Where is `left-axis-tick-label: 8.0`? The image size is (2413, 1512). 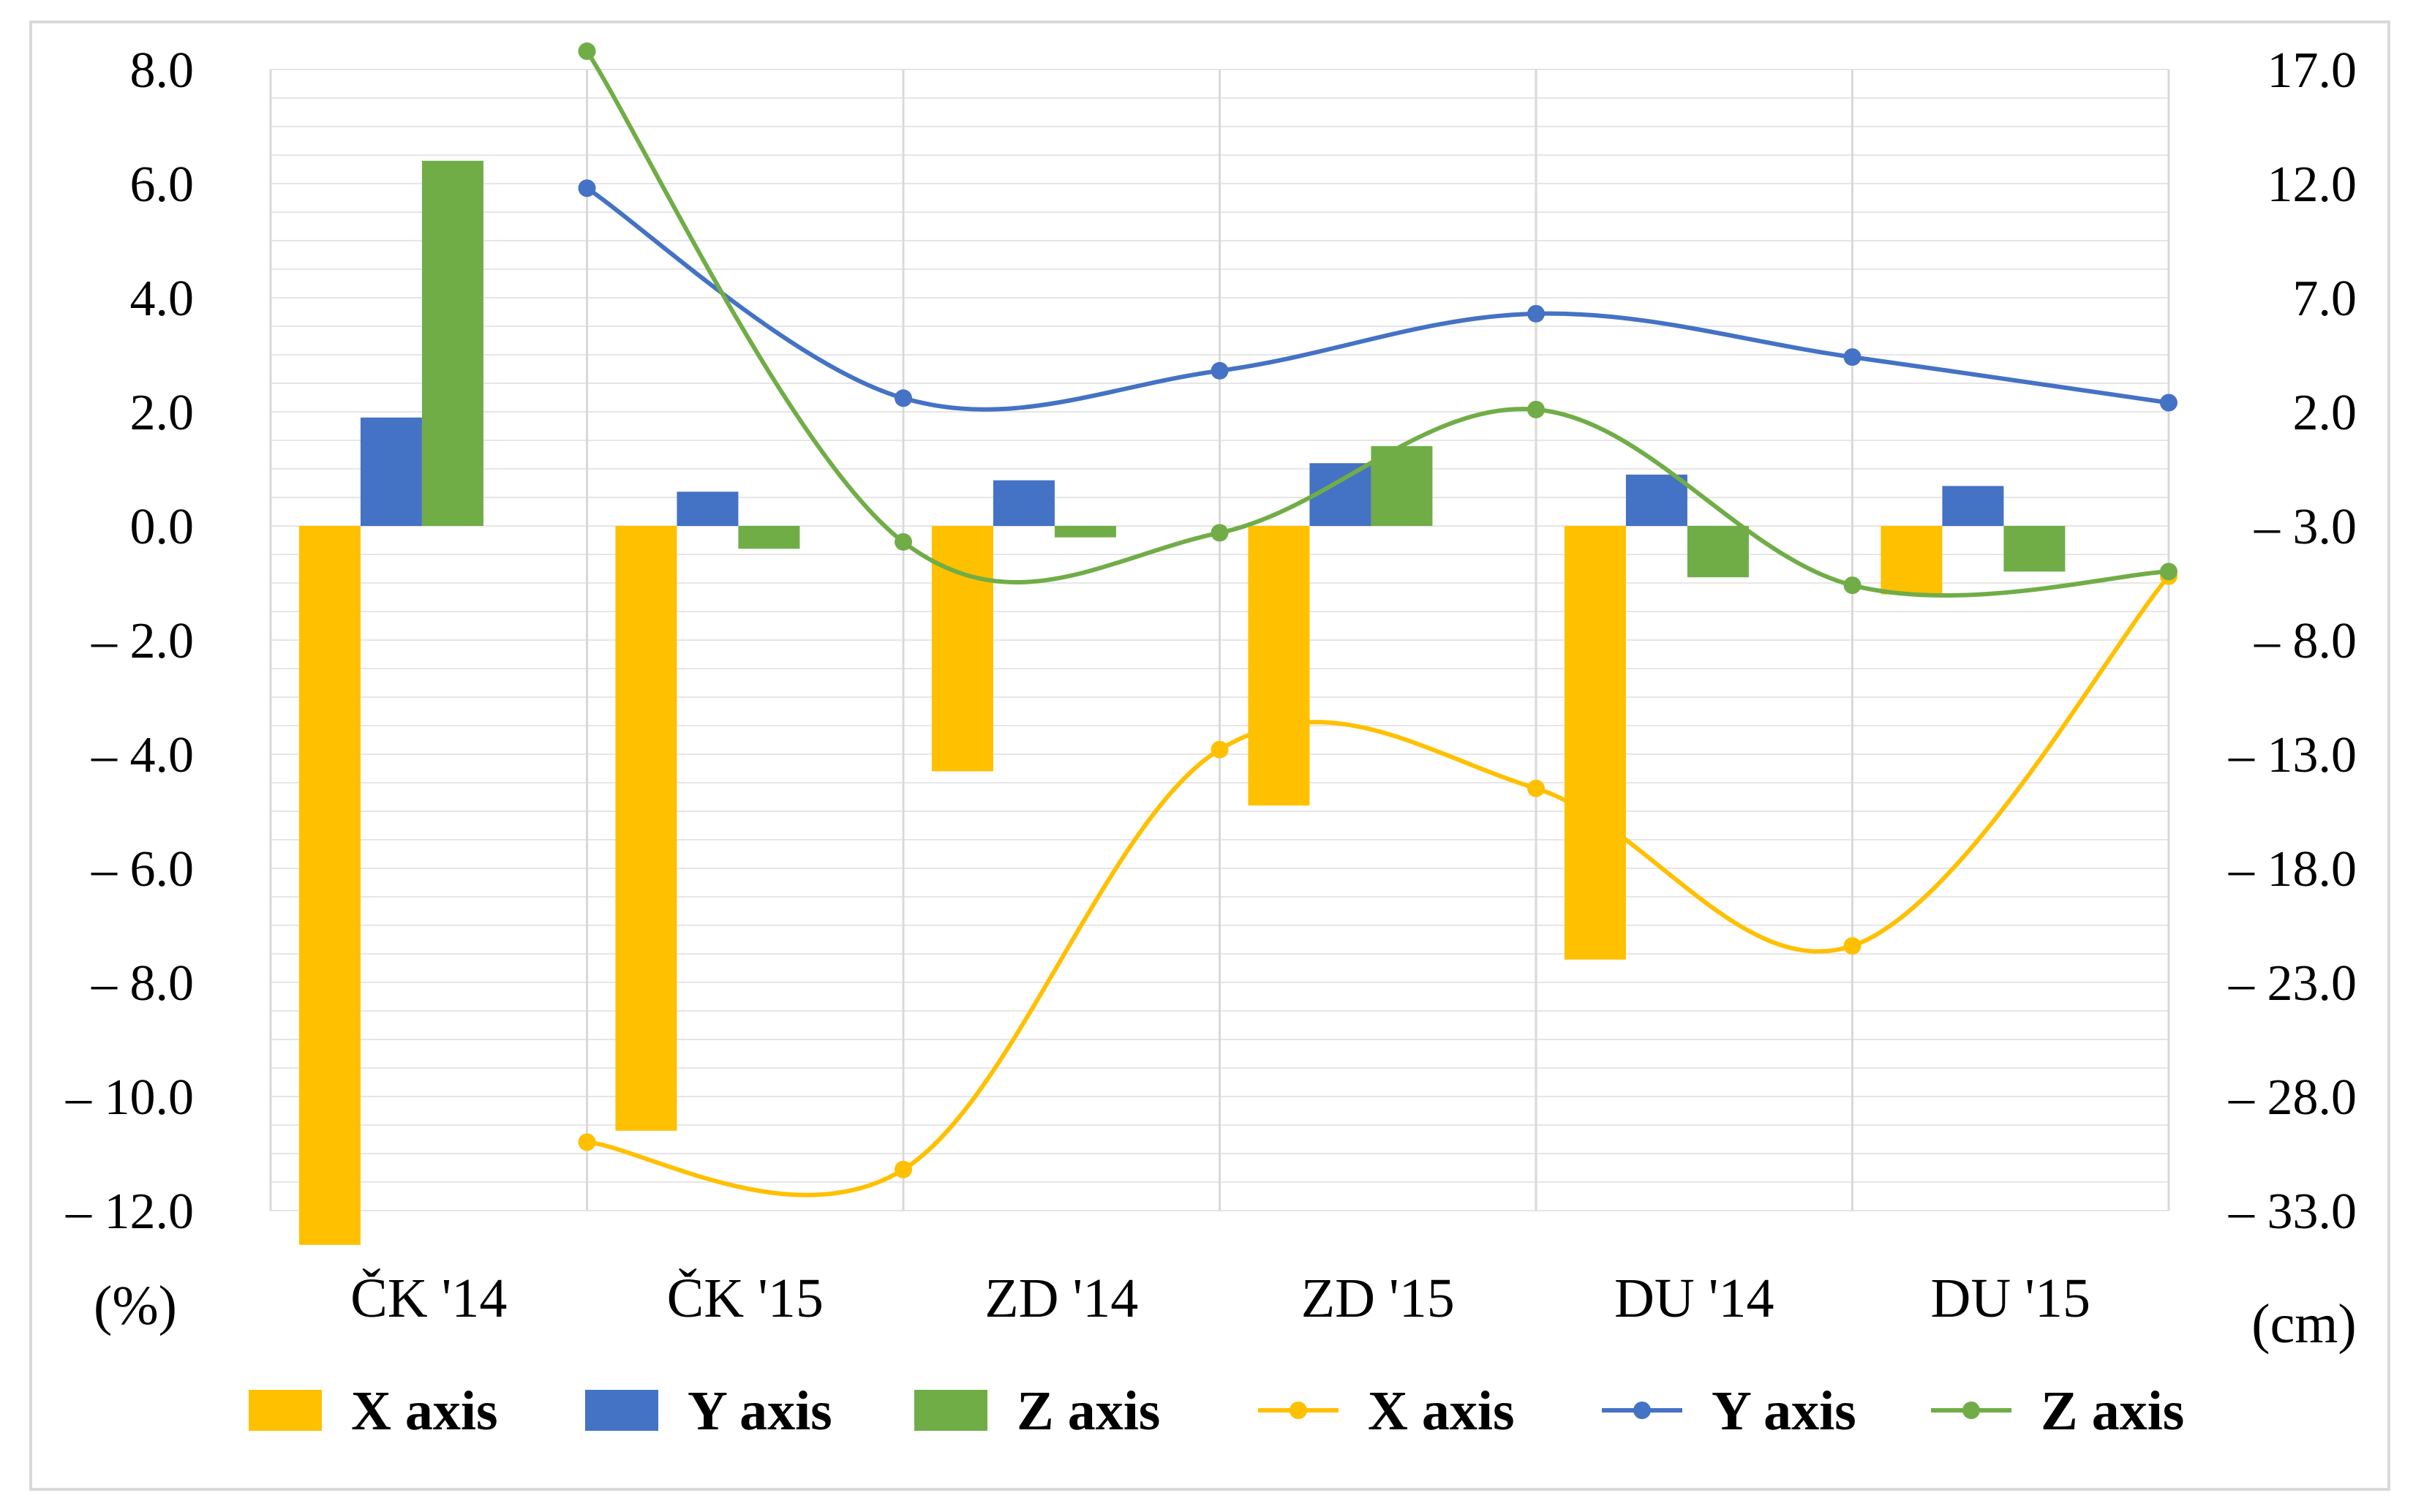 left-axis-tick-label: 8.0 is located at coordinates (162, 70).